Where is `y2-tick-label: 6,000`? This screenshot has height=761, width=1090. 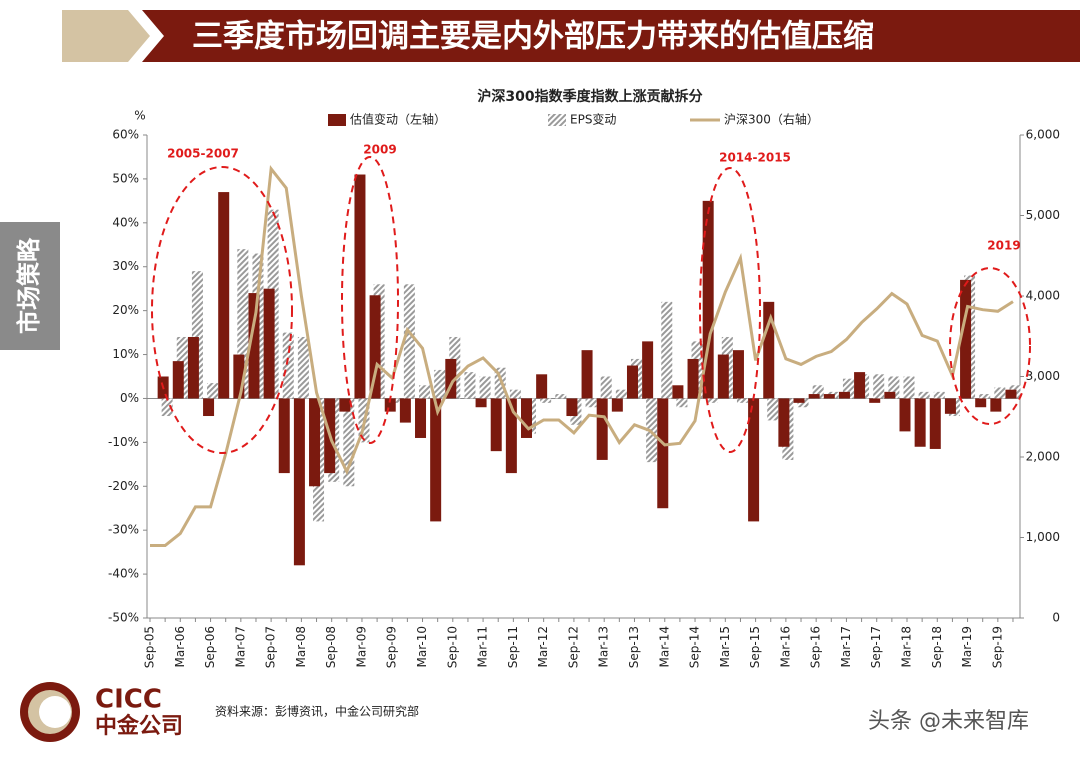 y2-tick-label: 6,000 is located at coordinates (1043, 135).